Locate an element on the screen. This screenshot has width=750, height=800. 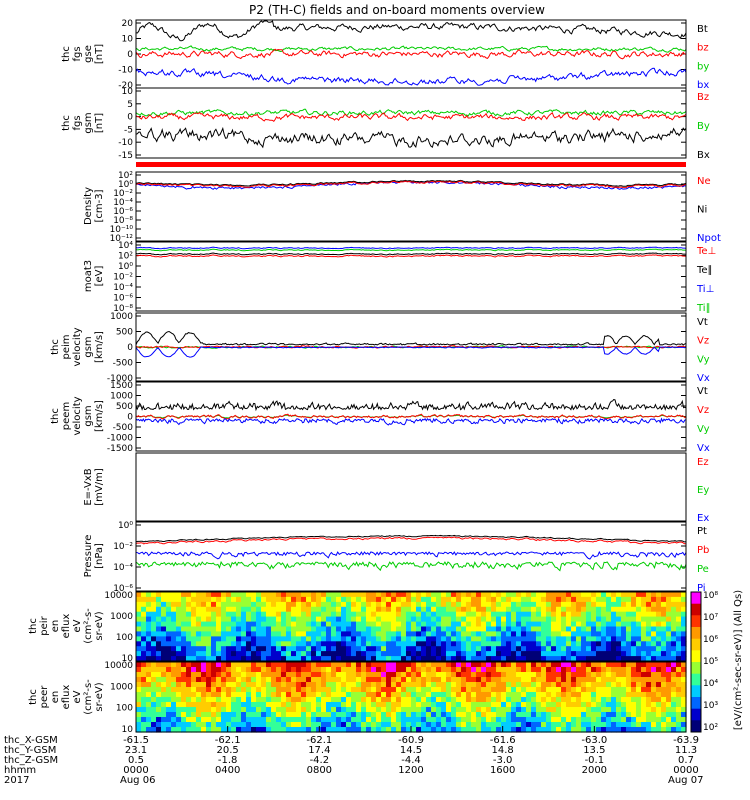
peir-eflux-ylabel: peir is located at coordinates (44, 625).